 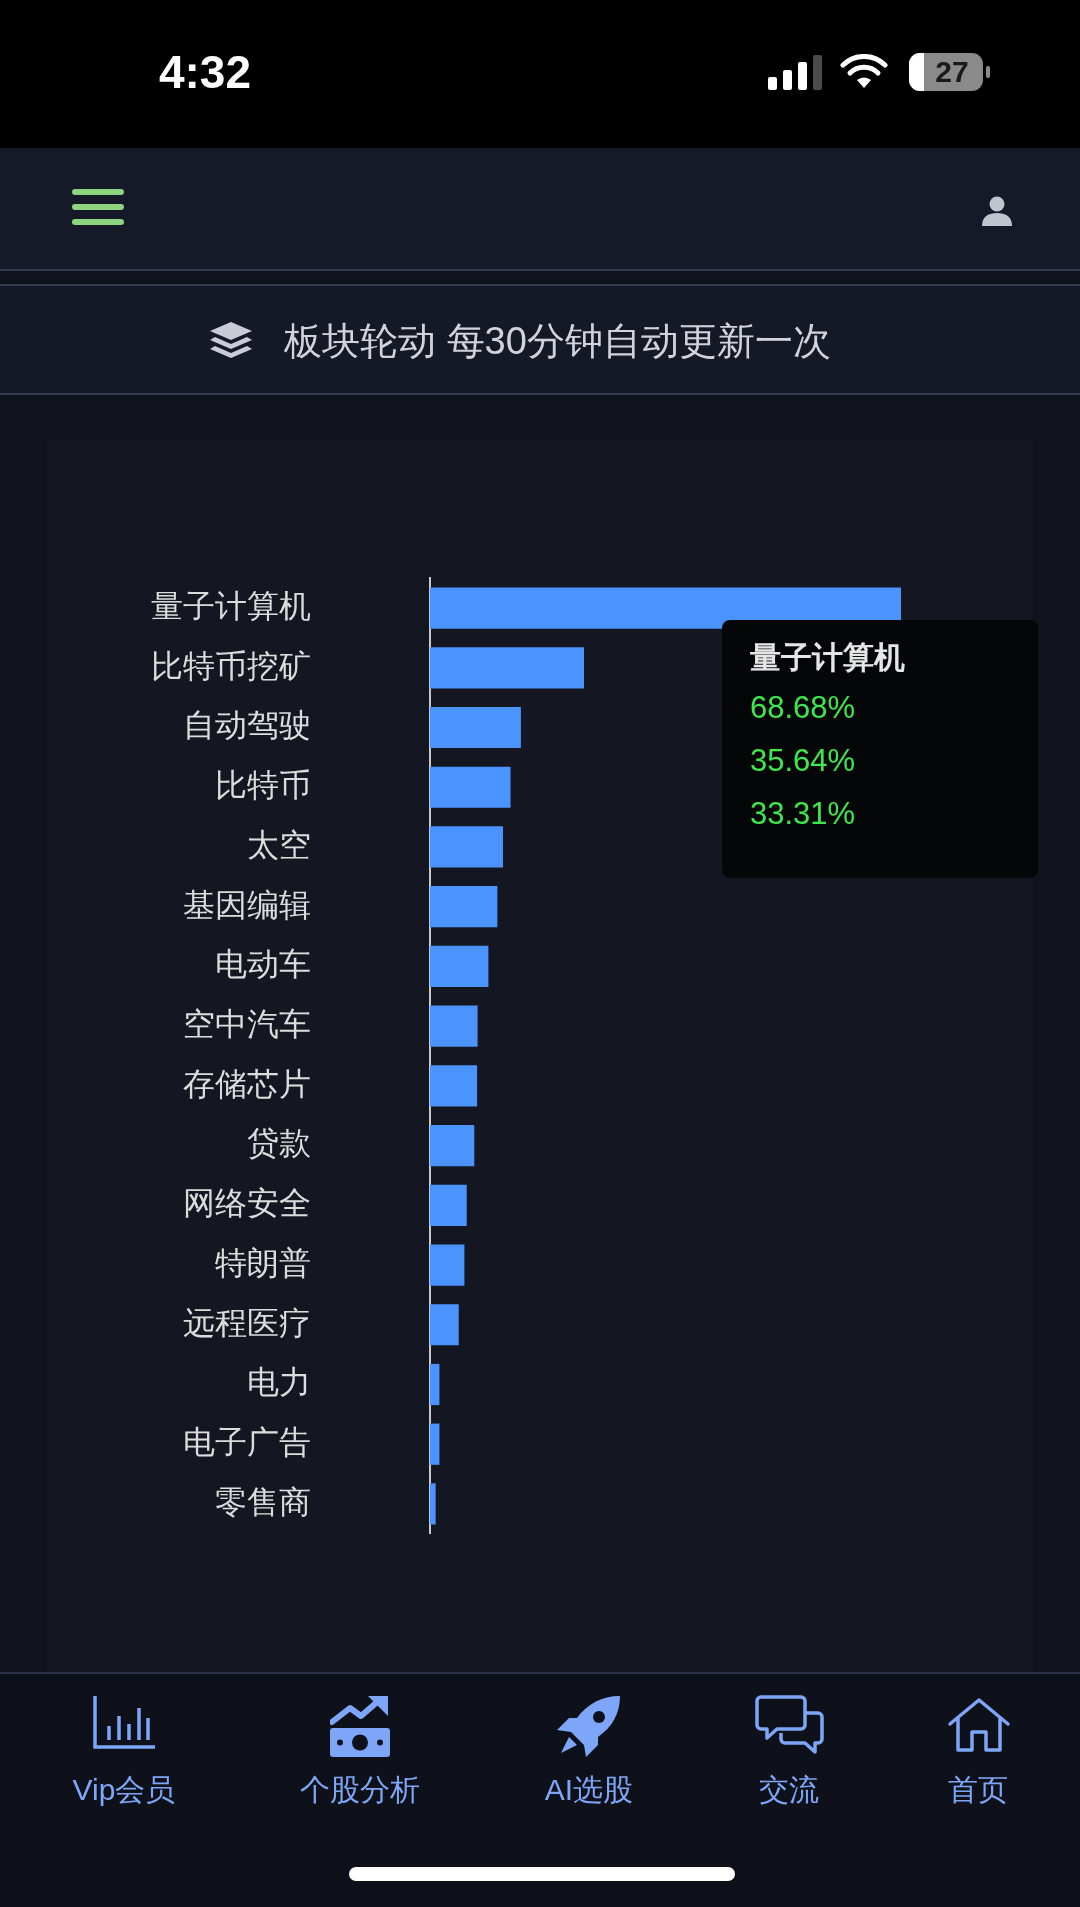 What do you see at coordinates (952, 72) in the screenshot?
I see `text: 27` at bounding box center [952, 72].